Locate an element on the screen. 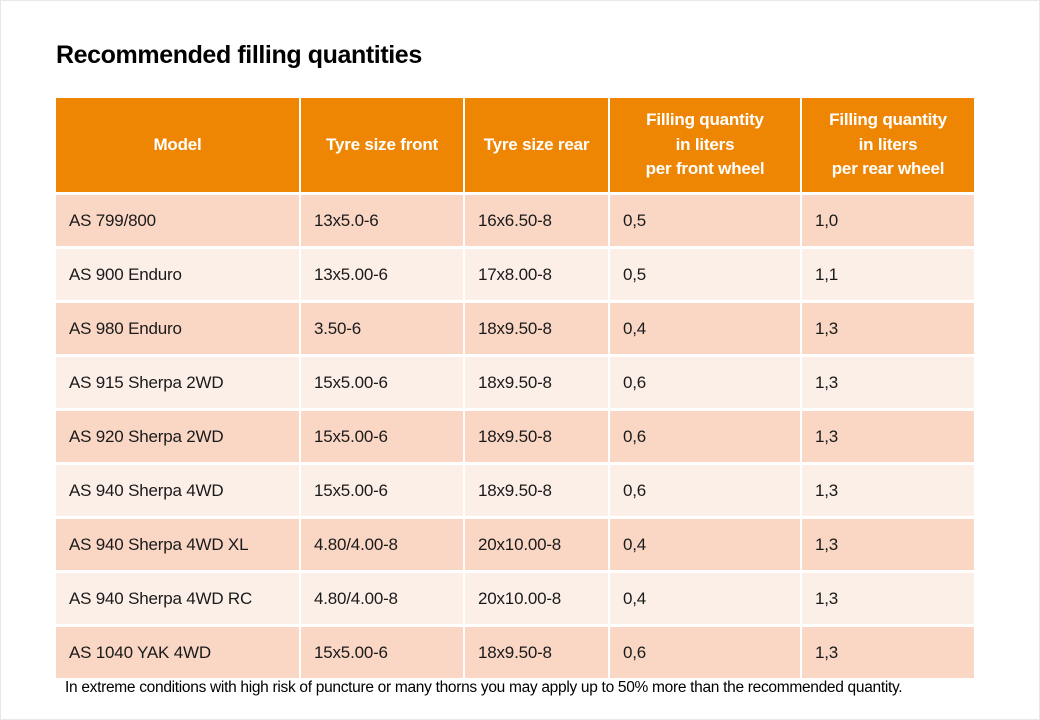 The width and height of the screenshot is (1040, 720). table-cell: 1,1 is located at coordinates (888, 274).